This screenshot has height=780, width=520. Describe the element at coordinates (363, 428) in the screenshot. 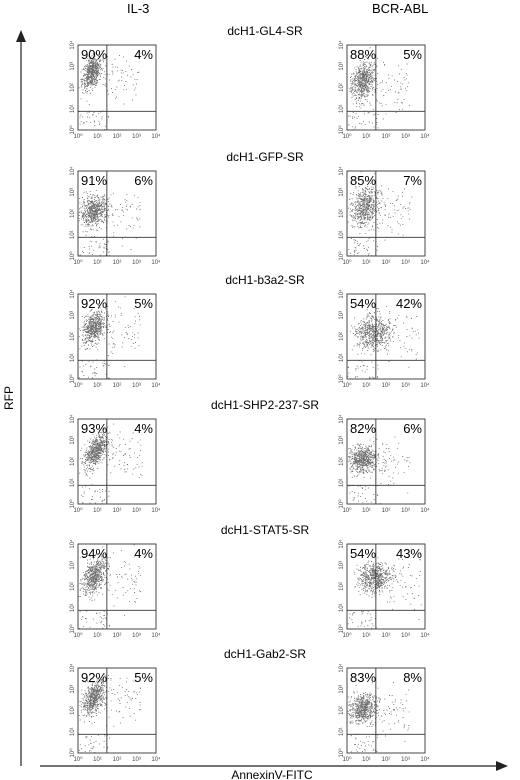

I see `upper-left-percentage: 82%` at that location.